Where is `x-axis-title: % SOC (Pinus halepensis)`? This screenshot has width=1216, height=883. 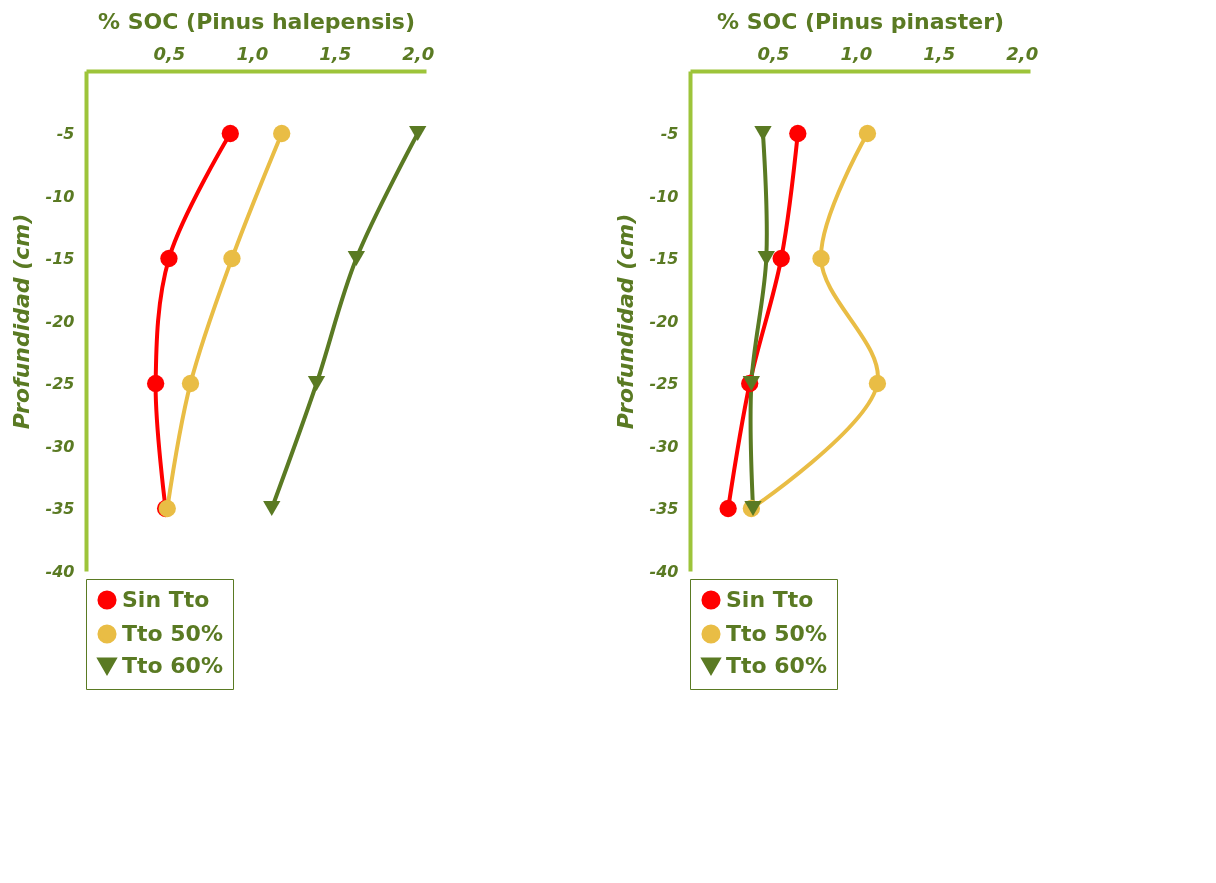 x-axis-title: % SOC (Pinus halepensis) is located at coordinates (256, 21).